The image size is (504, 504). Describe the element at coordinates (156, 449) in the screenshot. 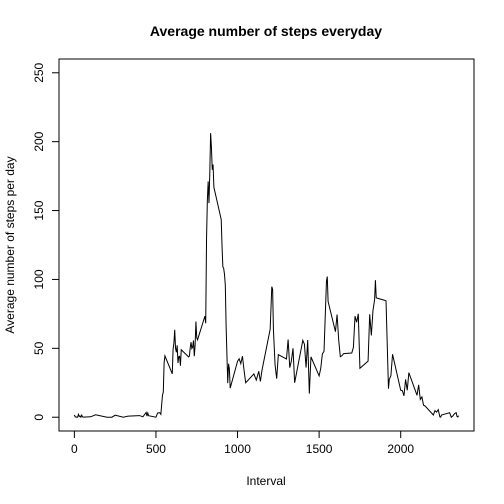

I see `x-tick-label: 500` at that location.